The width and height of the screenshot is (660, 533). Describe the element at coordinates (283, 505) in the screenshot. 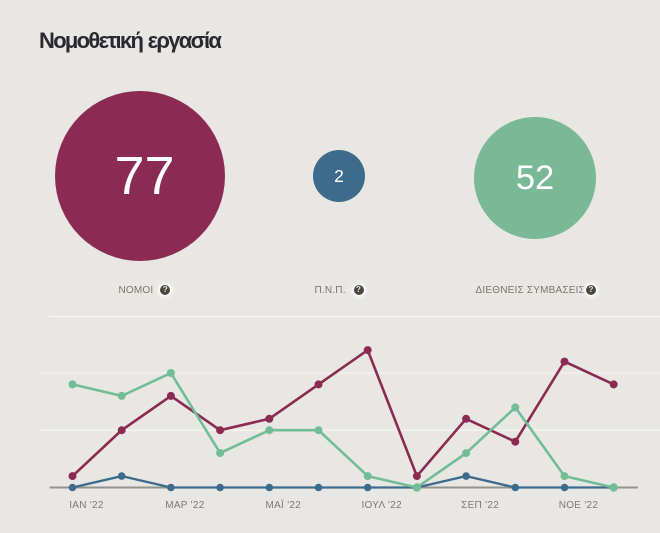

I see `svg-text: ΜΑΪ '22` at that location.